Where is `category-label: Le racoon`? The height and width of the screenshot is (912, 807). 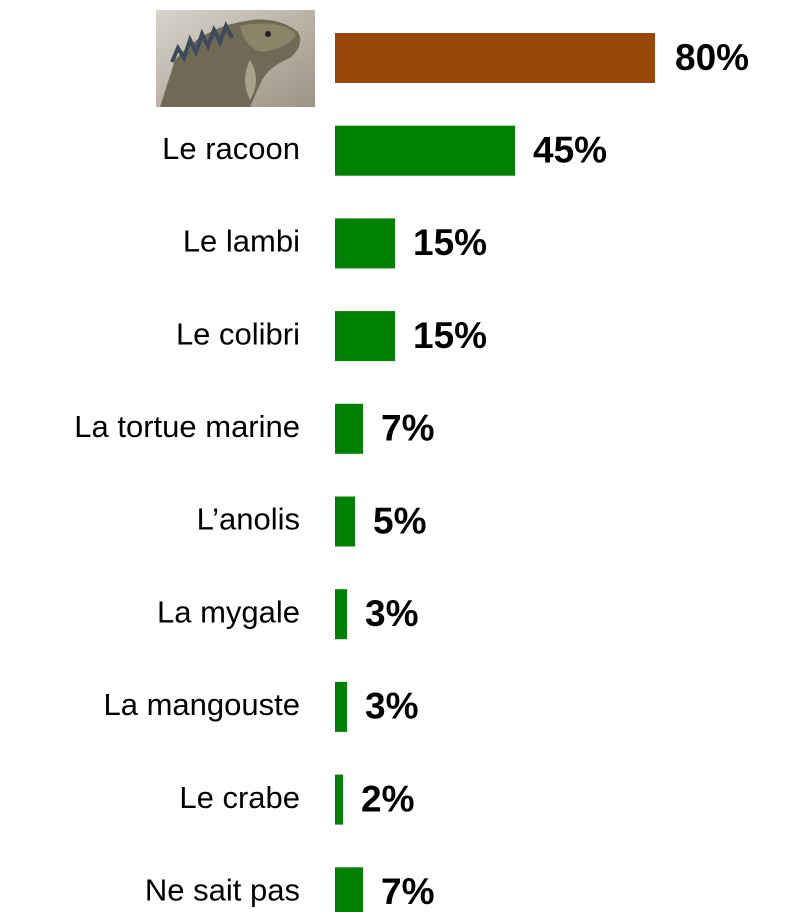 category-label: Le racoon is located at coordinates (231, 148).